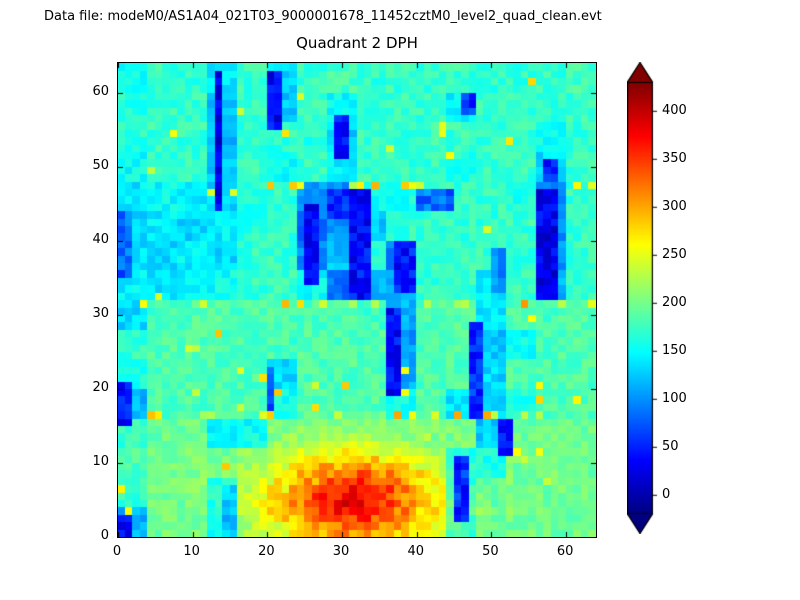  I want to click on colorbar-tick-label: 50, so click(670, 446).